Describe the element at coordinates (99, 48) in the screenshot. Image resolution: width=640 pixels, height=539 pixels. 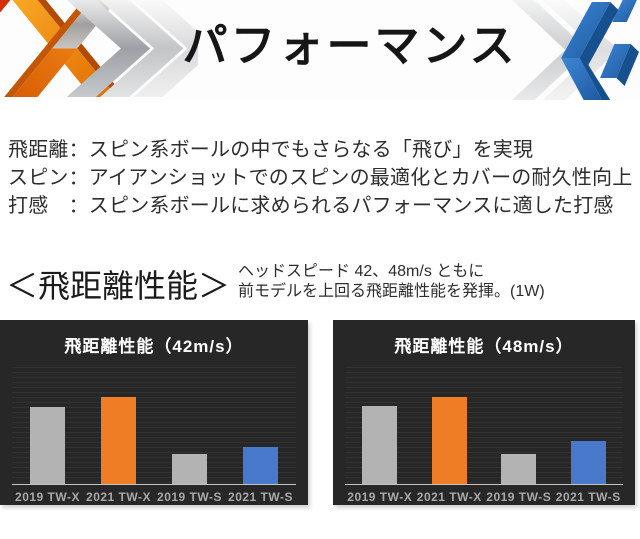
I see `left-chevron-decoration-graphic` at that location.